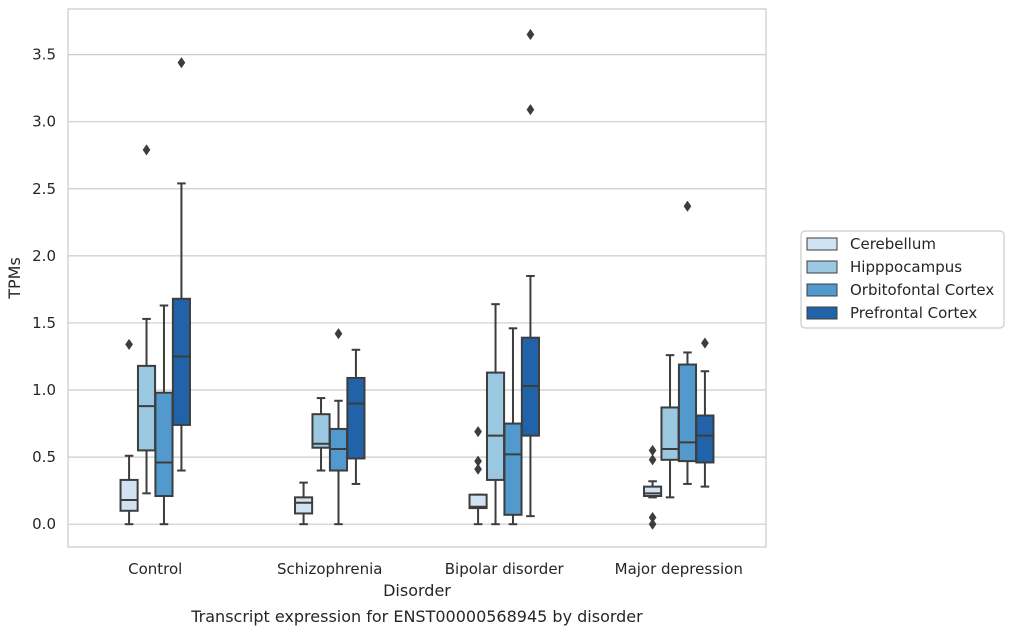 This screenshot has height=634, width=1014. I want to click on y-tick-label: 3.0, so click(44, 122).